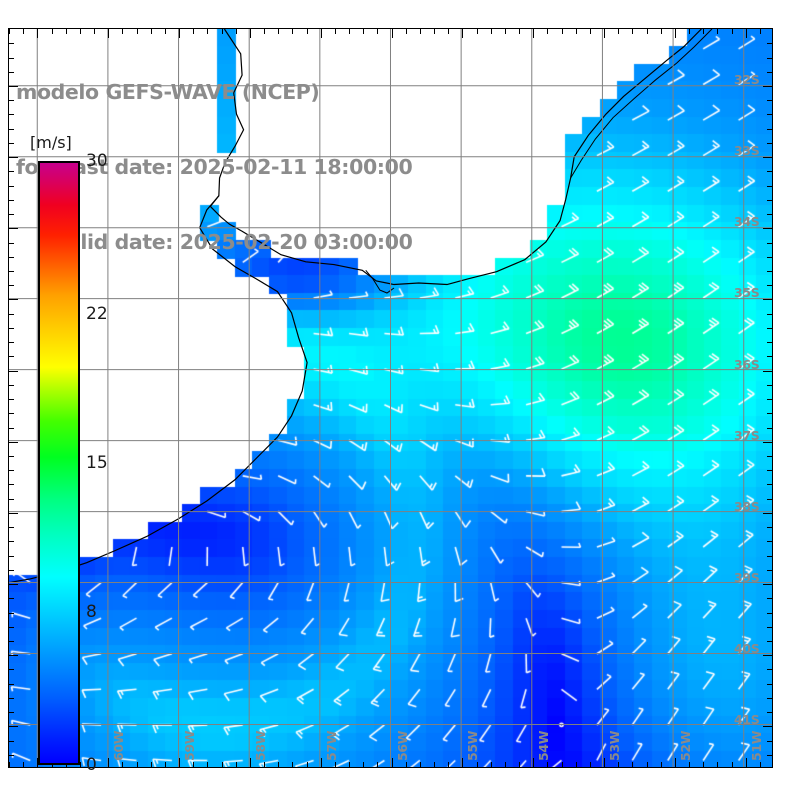  Describe the element at coordinates (747, 293) in the screenshot. I see `lat-label-35S: 35S` at that location.